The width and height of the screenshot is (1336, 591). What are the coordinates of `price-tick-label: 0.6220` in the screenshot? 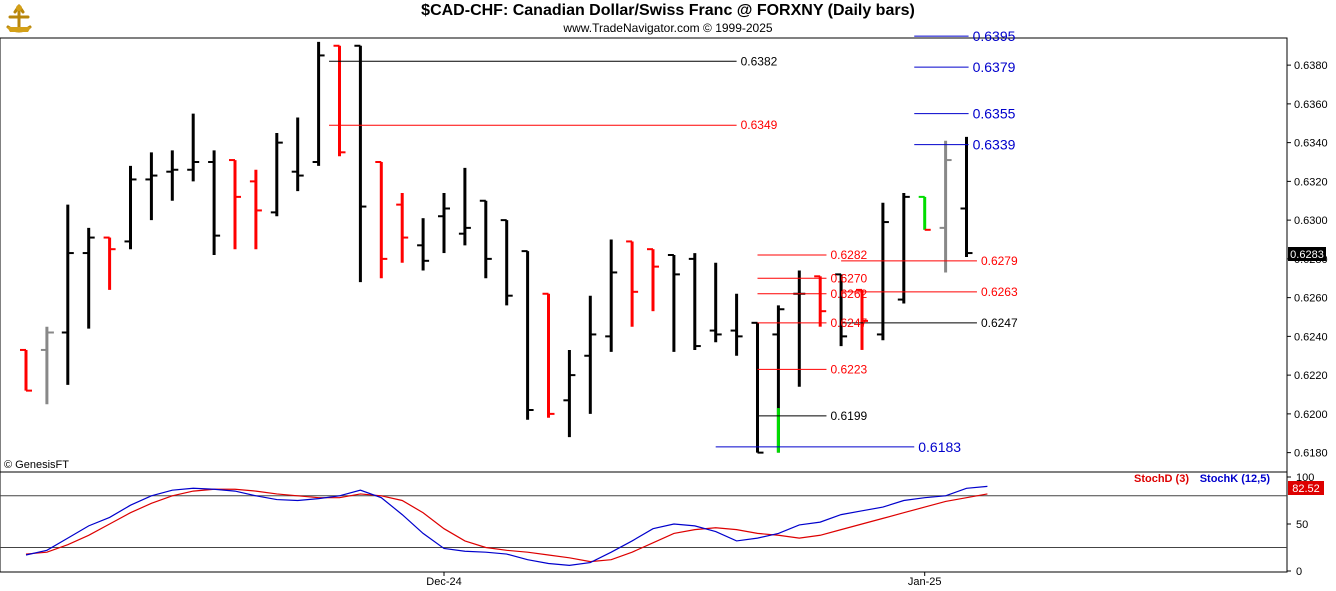 It's located at (1311, 376).